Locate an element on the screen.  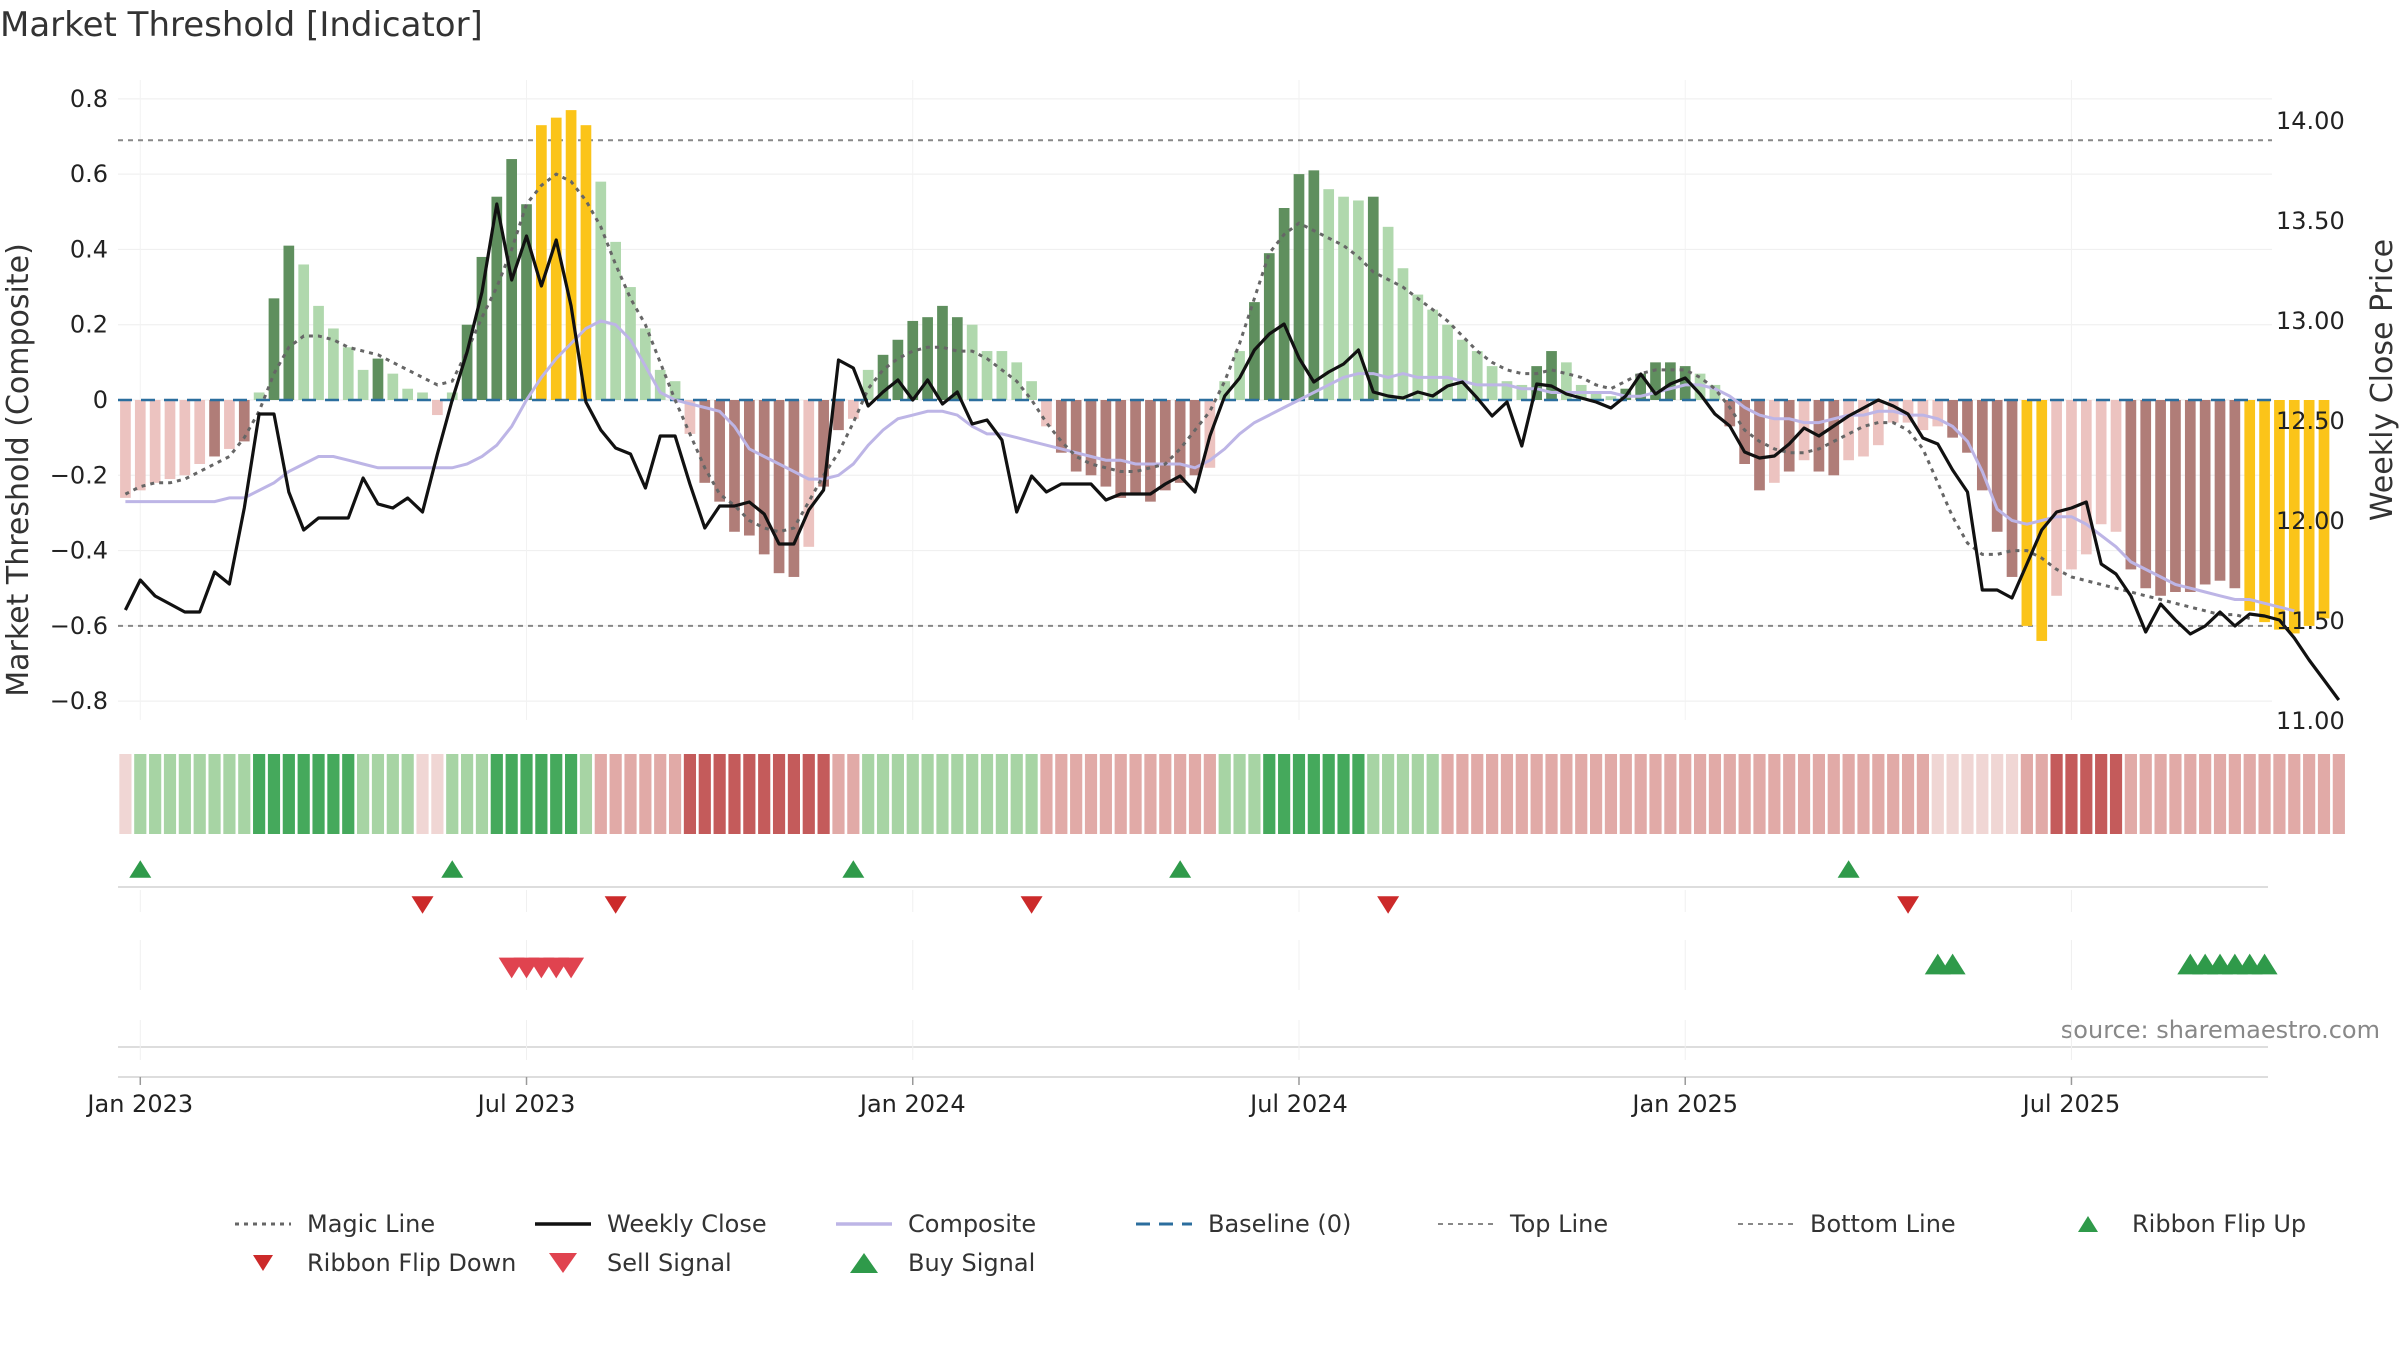
legend-label: Weekly Close is located at coordinates (687, 1224).